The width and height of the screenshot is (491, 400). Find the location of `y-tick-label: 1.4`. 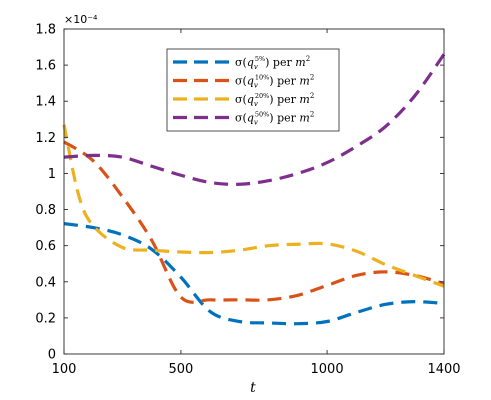

y-tick-label: 1.4 is located at coordinates (45, 102).